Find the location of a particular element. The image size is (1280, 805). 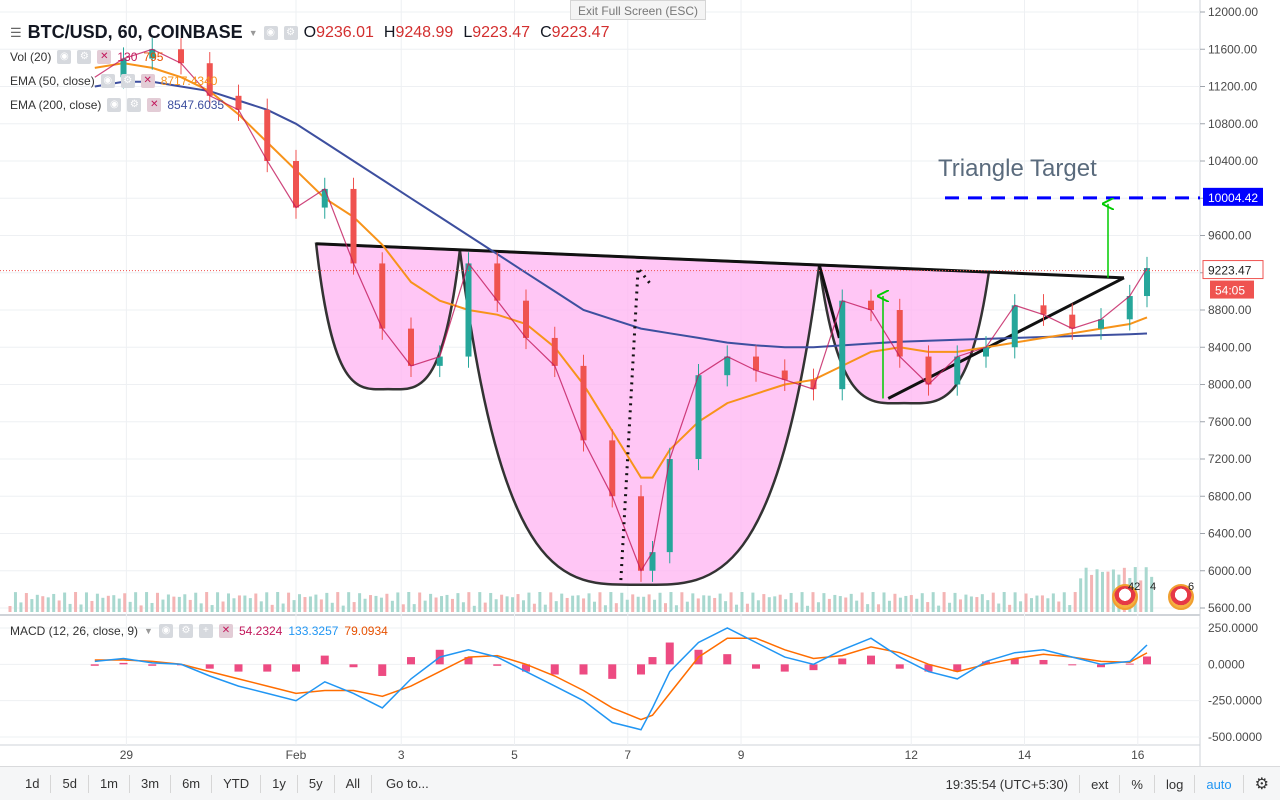

percent-toggle: % is located at coordinates (1137, 784).